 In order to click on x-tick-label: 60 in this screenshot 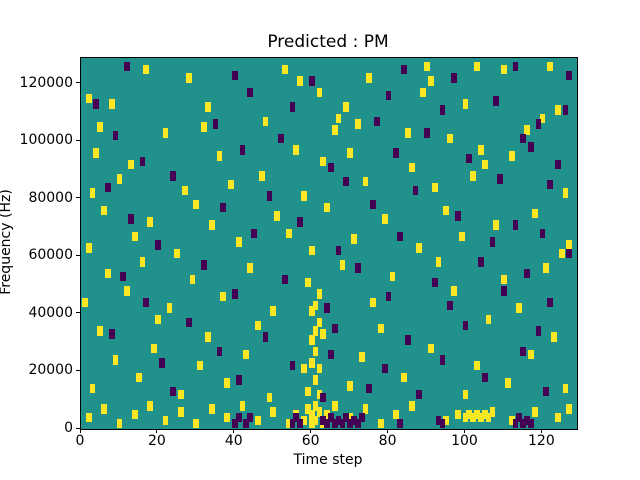, I will do `click(310, 441)`.